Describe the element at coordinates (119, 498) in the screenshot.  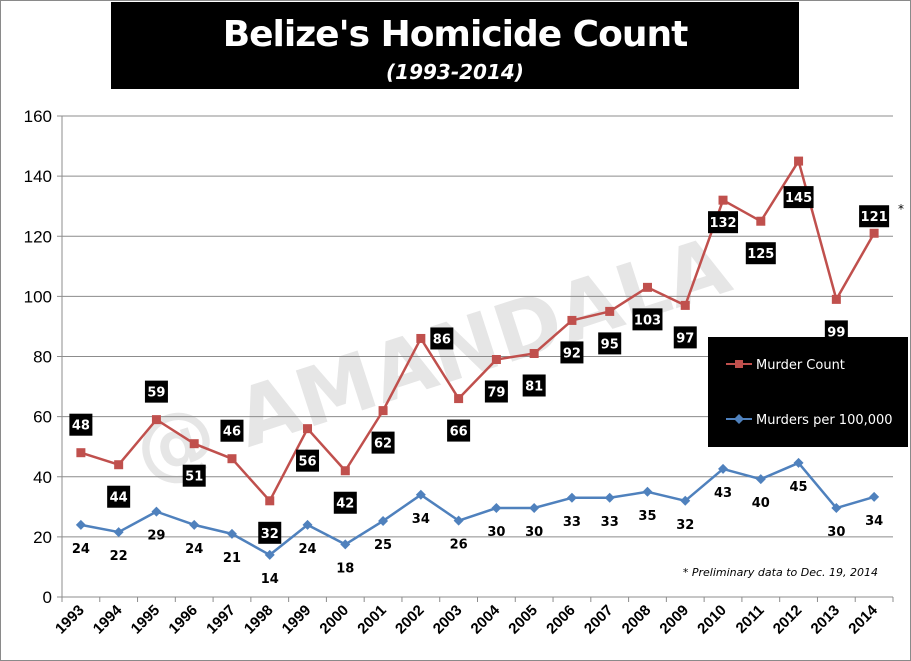
I see `murder-count-data-label: 44` at that location.